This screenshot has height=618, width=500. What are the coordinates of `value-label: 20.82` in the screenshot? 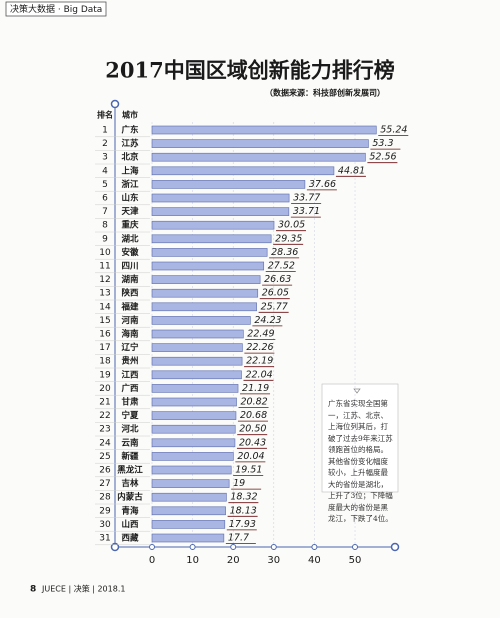 It's located at (254, 402).